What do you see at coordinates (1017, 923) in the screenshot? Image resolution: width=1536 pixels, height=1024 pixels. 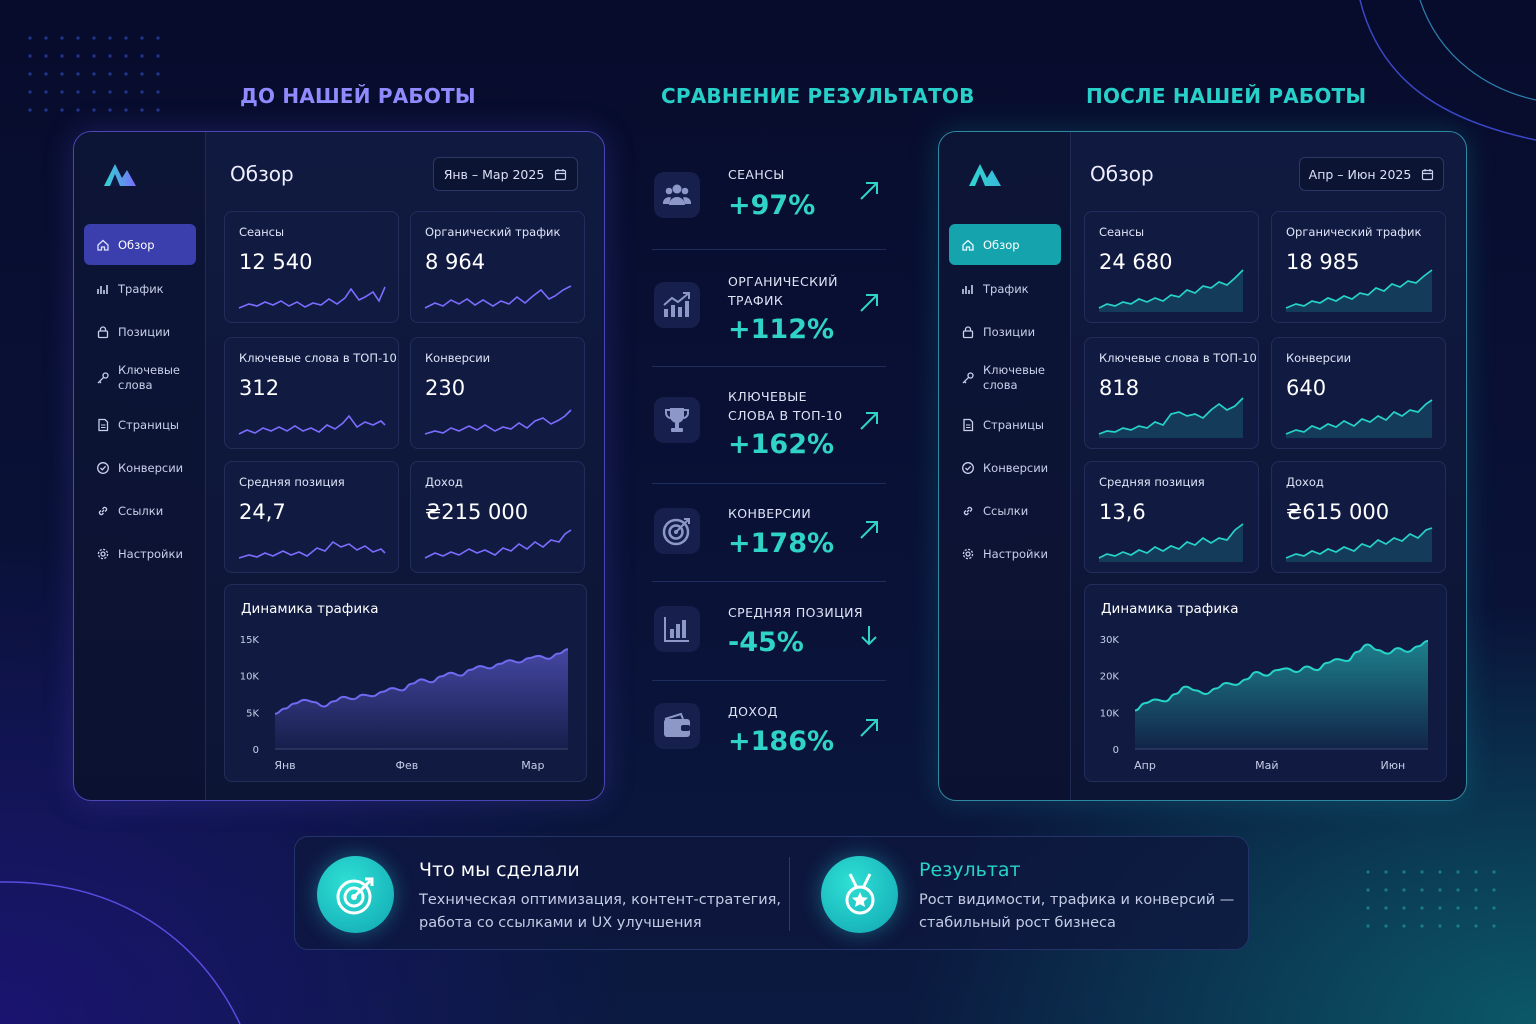 I see `result-text-line: стабильный рост бизнеса` at bounding box center [1017, 923].